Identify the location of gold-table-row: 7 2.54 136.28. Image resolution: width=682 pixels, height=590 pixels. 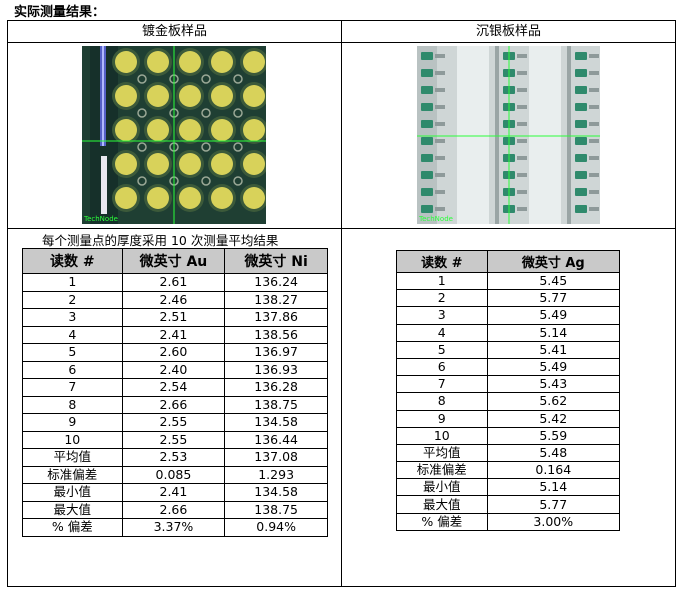
(175, 387).